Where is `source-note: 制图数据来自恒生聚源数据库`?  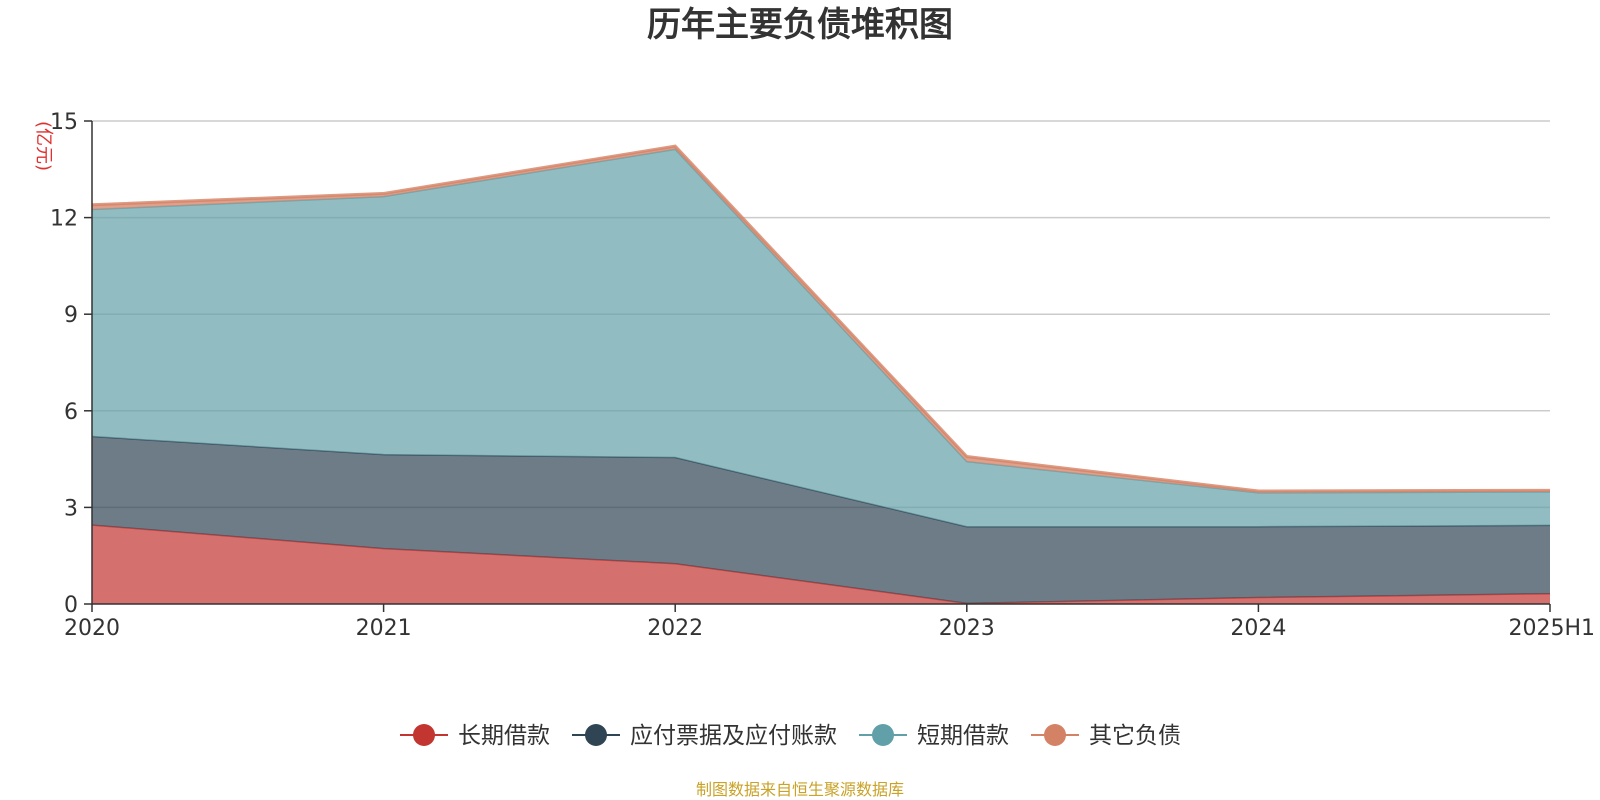
source-note: 制图数据来自恒生聚源数据库 is located at coordinates (799, 789).